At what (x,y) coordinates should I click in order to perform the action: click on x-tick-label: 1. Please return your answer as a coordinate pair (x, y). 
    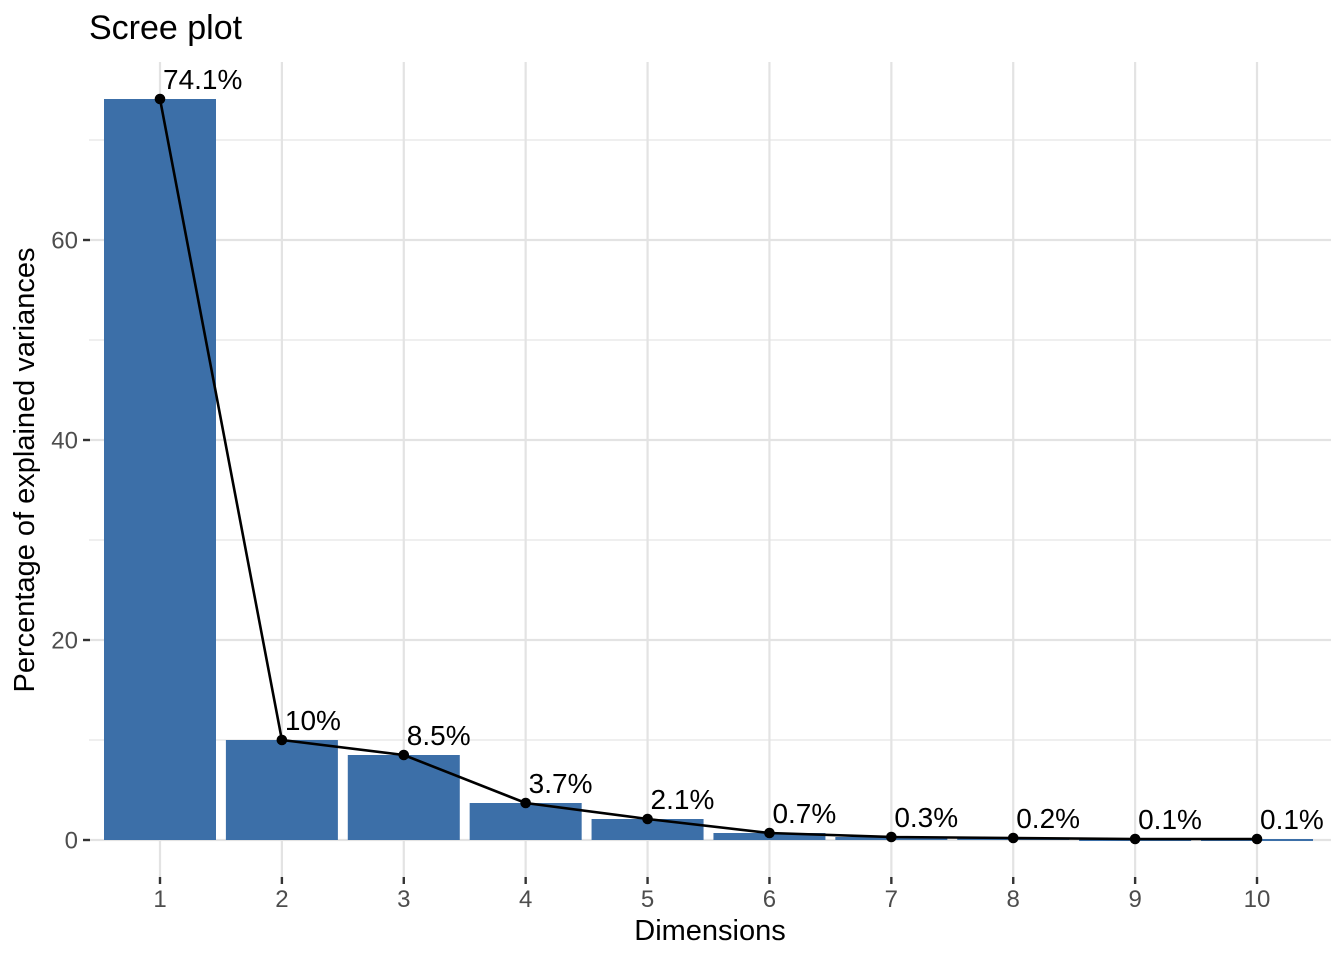
    Looking at the image, I should click on (159, 899).